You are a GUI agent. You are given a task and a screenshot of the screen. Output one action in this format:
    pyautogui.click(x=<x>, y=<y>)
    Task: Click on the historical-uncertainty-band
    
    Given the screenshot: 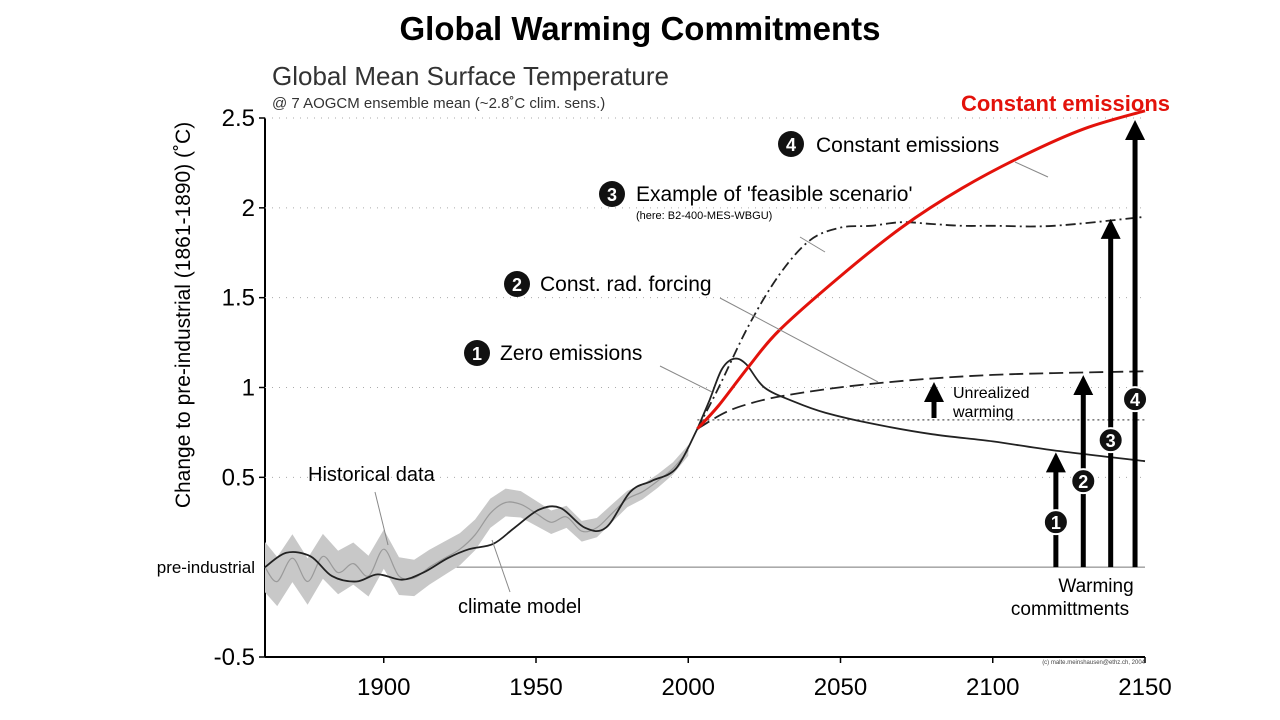 What is the action you would take?
    pyautogui.click(x=477, y=526)
    